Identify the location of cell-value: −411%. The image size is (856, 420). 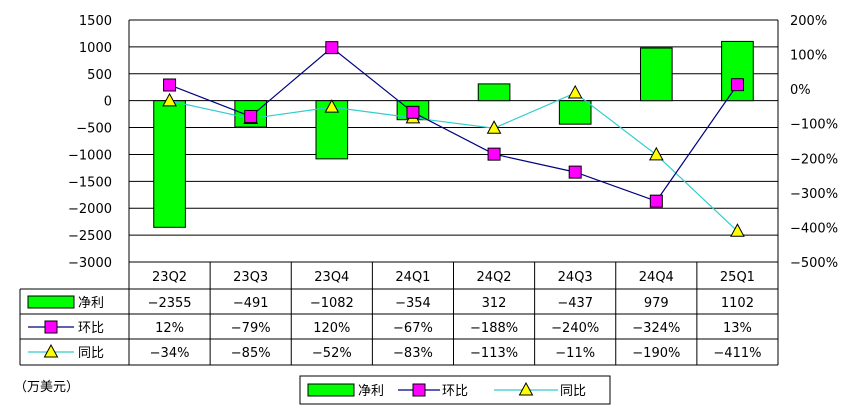
(737, 353).